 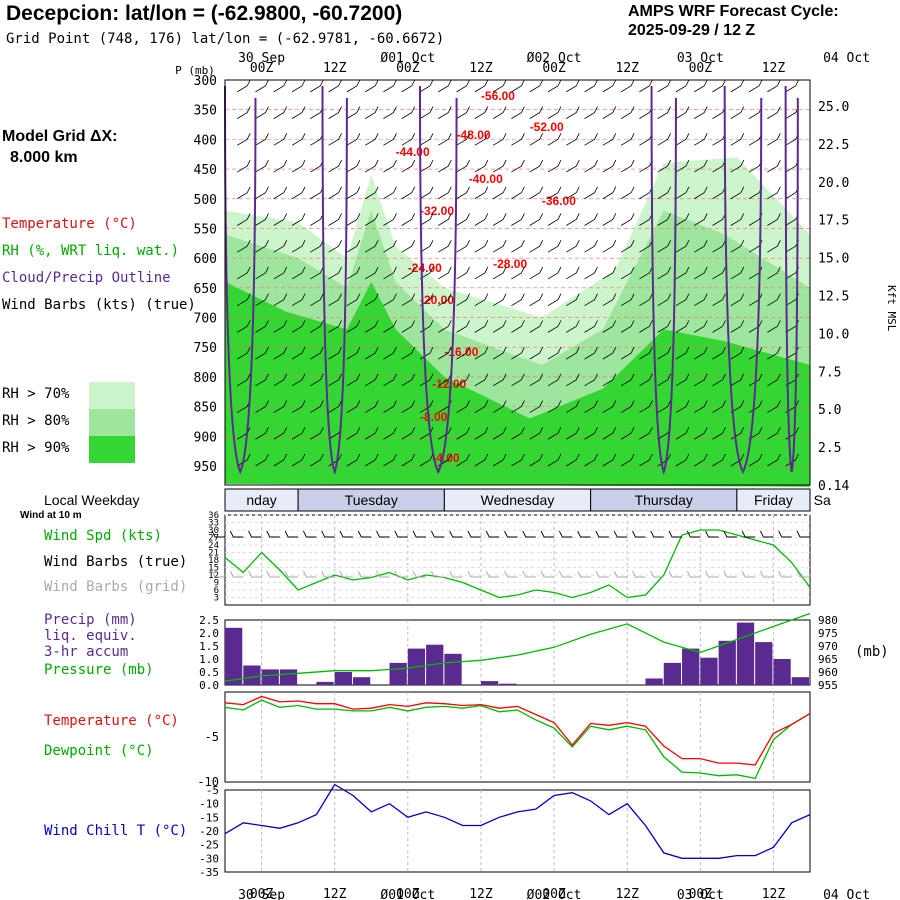 What do you see at coordinates (474, 135) in the screenshot?
I see `temp-contour-label: -48.00` at bounding box center [474, 135].